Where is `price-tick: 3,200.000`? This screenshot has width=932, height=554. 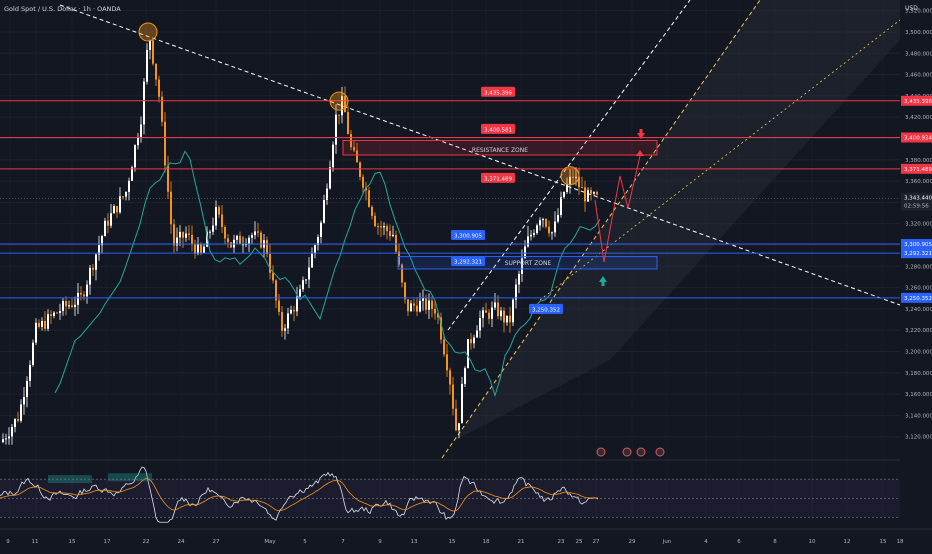
price-tick: 3,200.000 is located at coordinates (918, 352).